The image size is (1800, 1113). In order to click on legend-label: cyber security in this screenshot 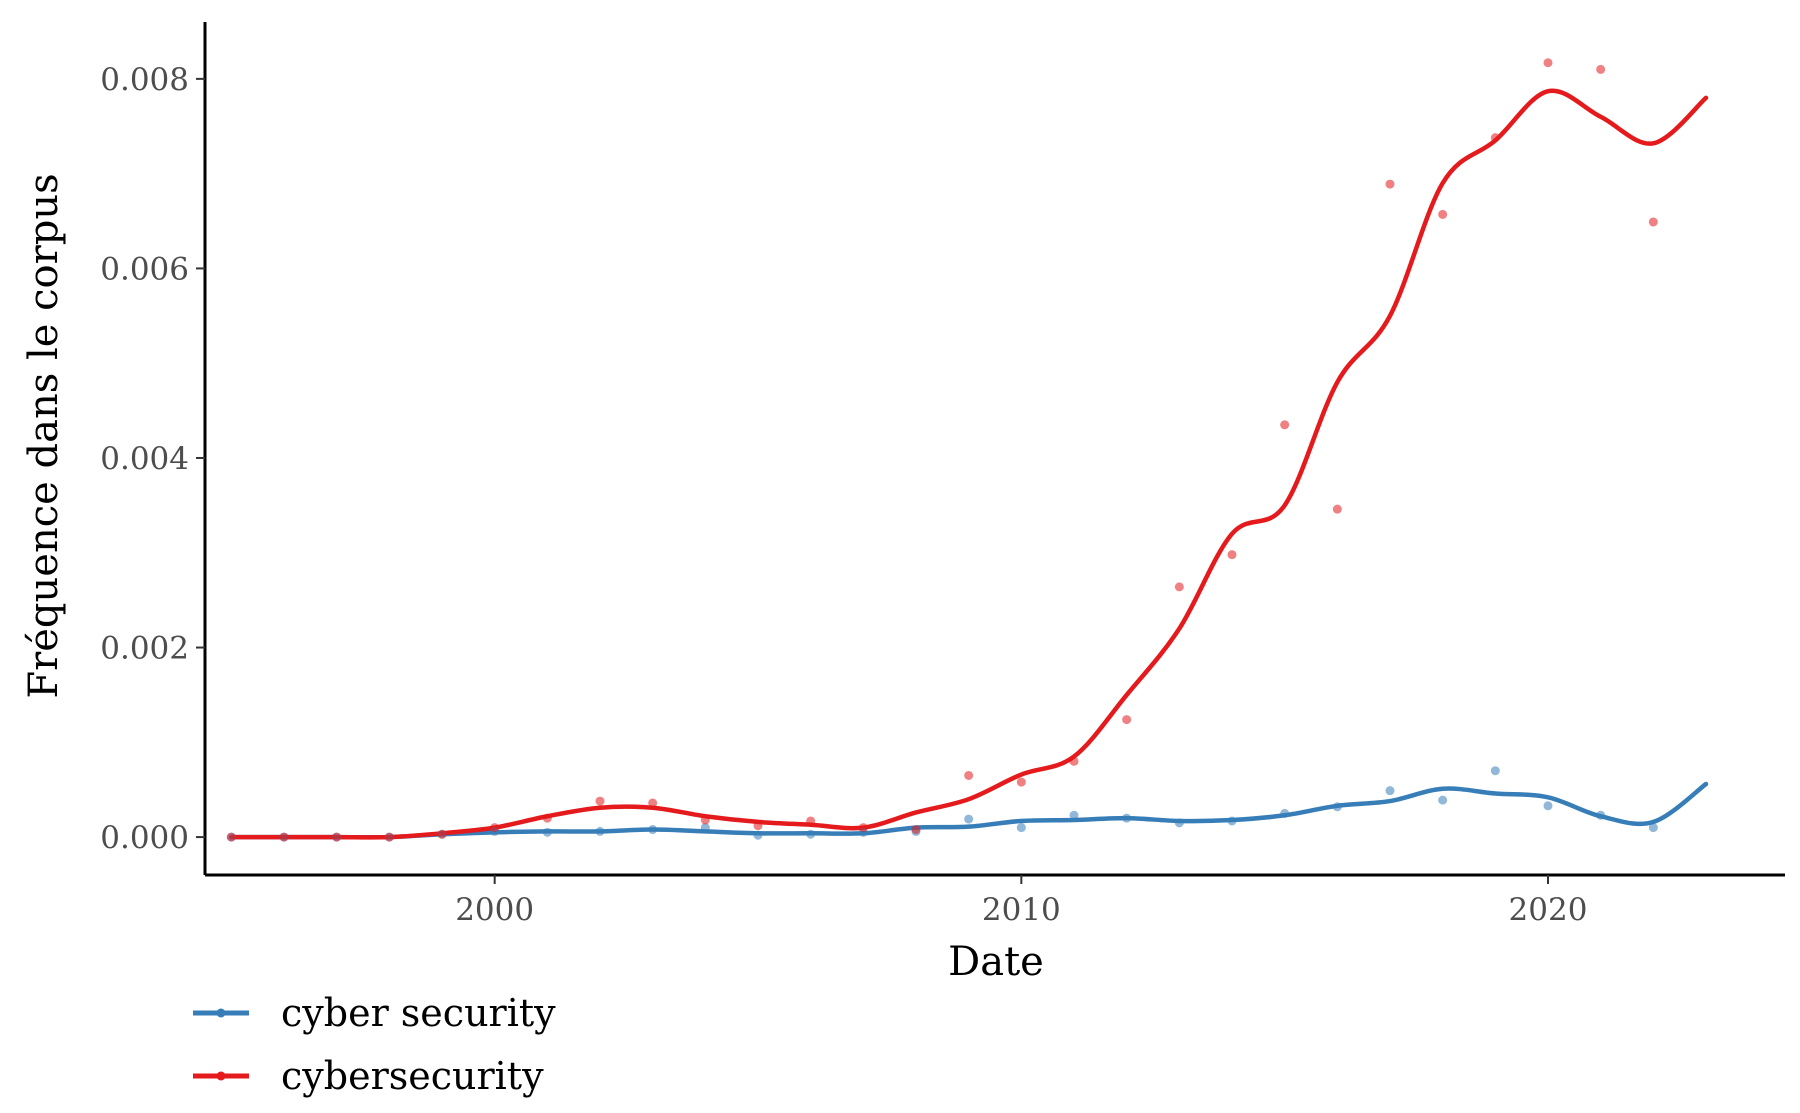, I will do `click(418, 1013)`.